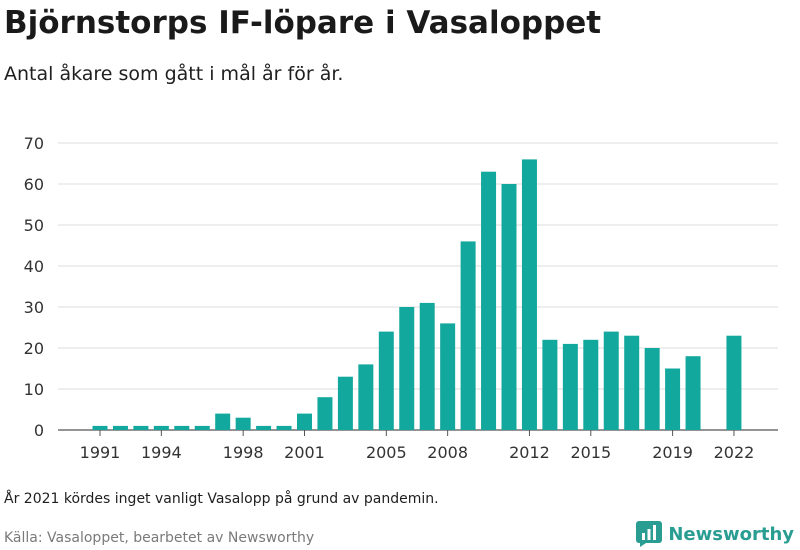 The width and height of the screenshot is (800, 550). What do you see at coordinates (303, 23) in the screenshot?
I see `chart-title: Björnstorps IF-löpare i Vasaloppet` at bounding box center [303, 23].